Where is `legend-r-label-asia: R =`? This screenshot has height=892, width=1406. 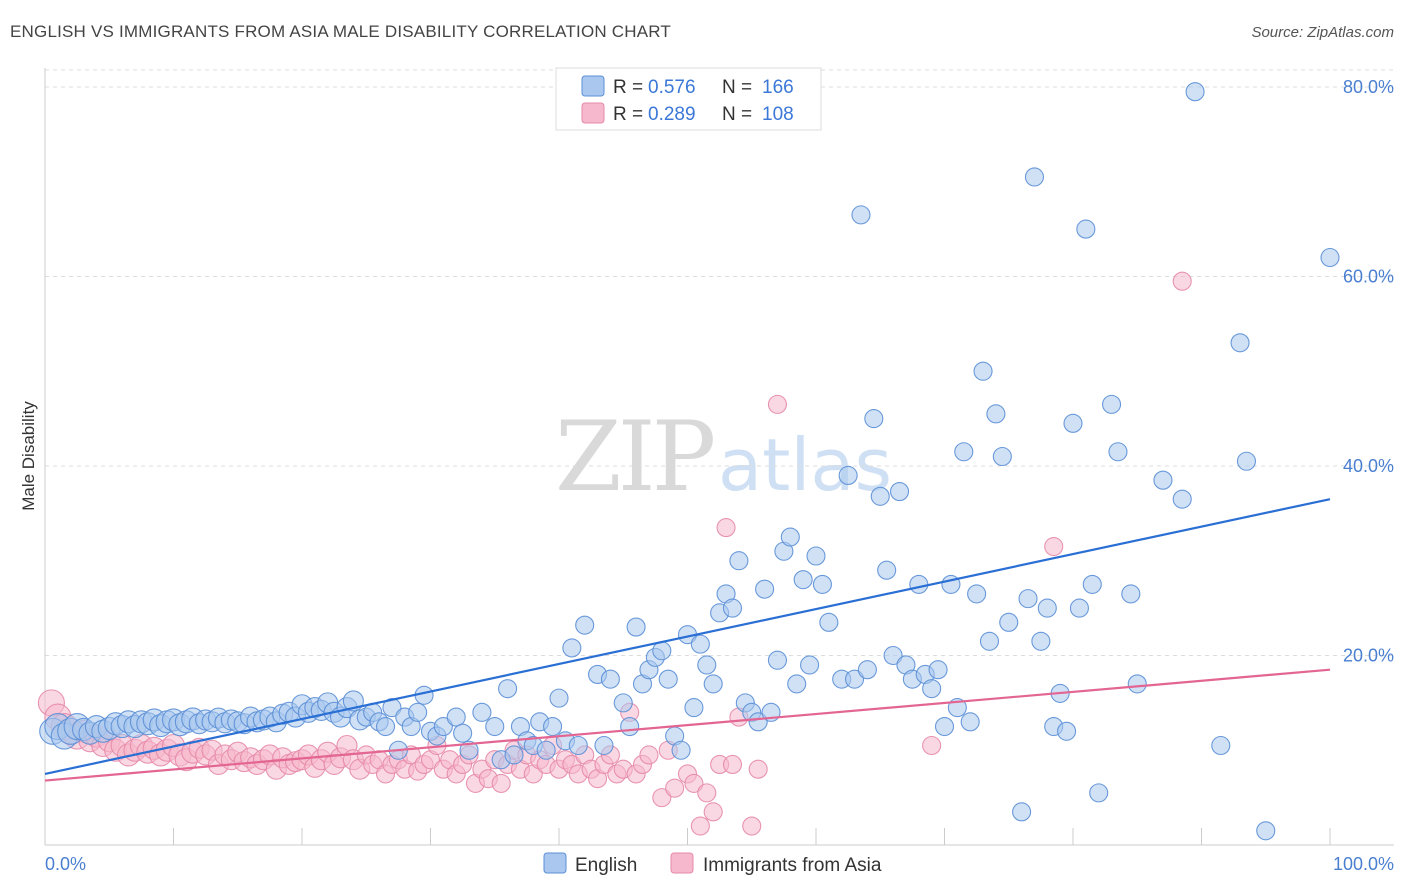
legend-r-label-asia: R = is located at coordinates (628, 114).